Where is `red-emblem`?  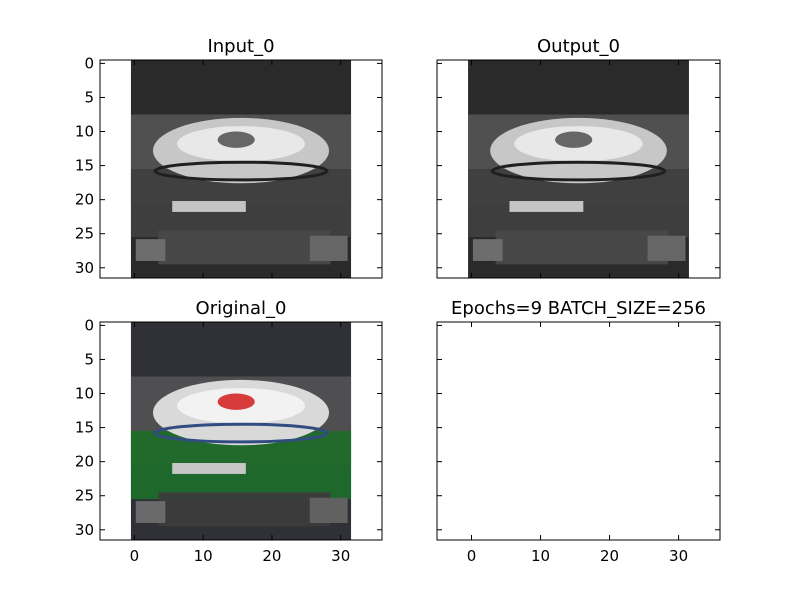
red-emblem is located at coordinates (236, 401).